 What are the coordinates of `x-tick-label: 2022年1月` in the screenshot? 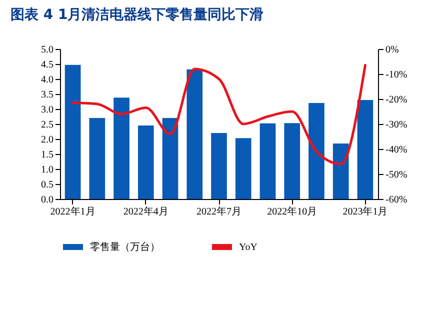 It's located at (73, 212).